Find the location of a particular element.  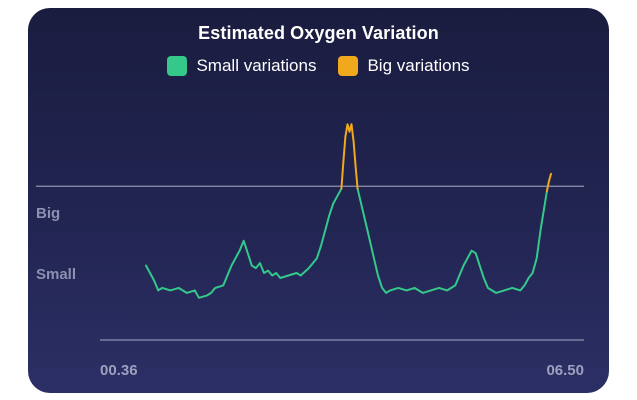

legend-swatch-big is located at coordinates (348, 66).